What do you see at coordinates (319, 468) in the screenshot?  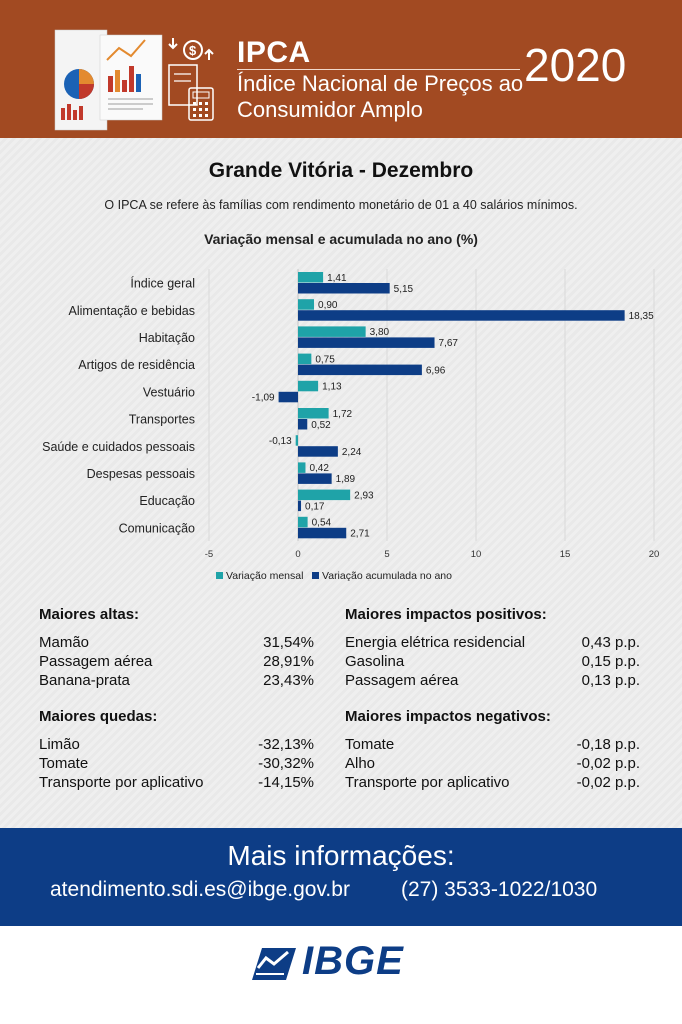 I see `data-label: 0,42` at bounding box center [319, 468].